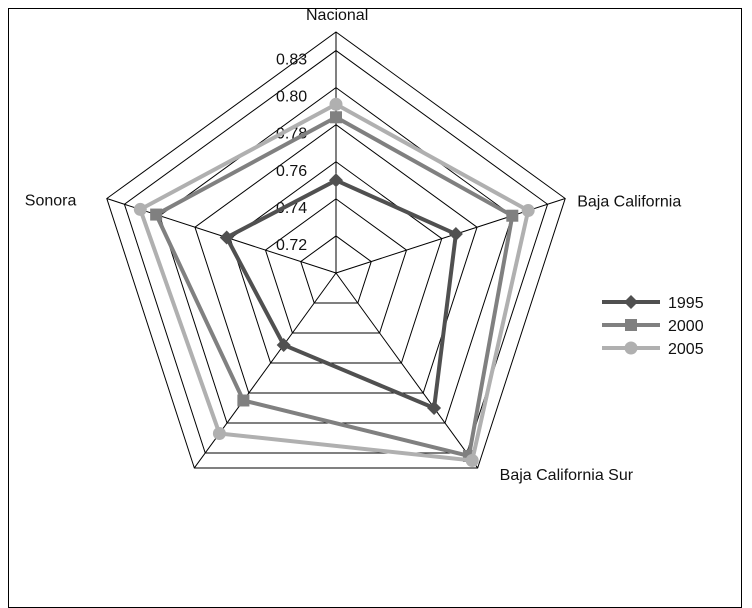  I want to click on legend-marker-1995, so click(631, 302).